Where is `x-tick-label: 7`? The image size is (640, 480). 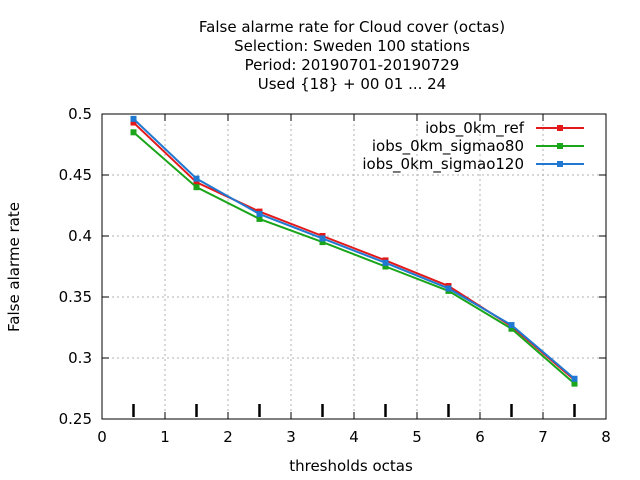
x-tick-label: 7 is located at coordinates (543, 437).